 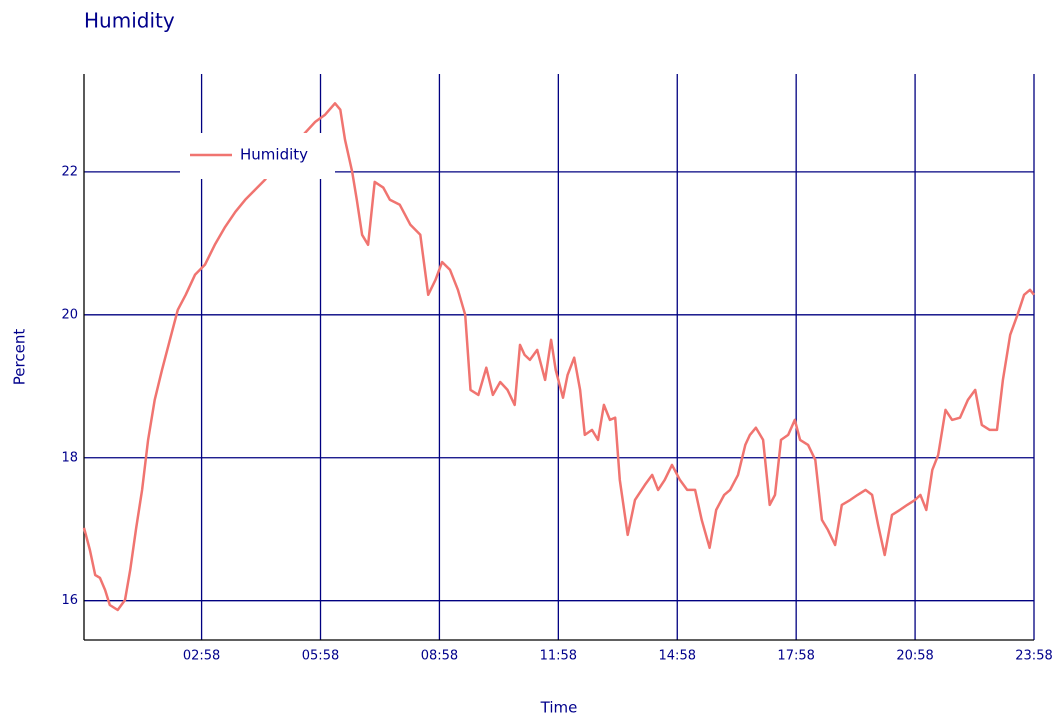 I want to click on x-tick-label: 02:58, so click(x=201, y=656).